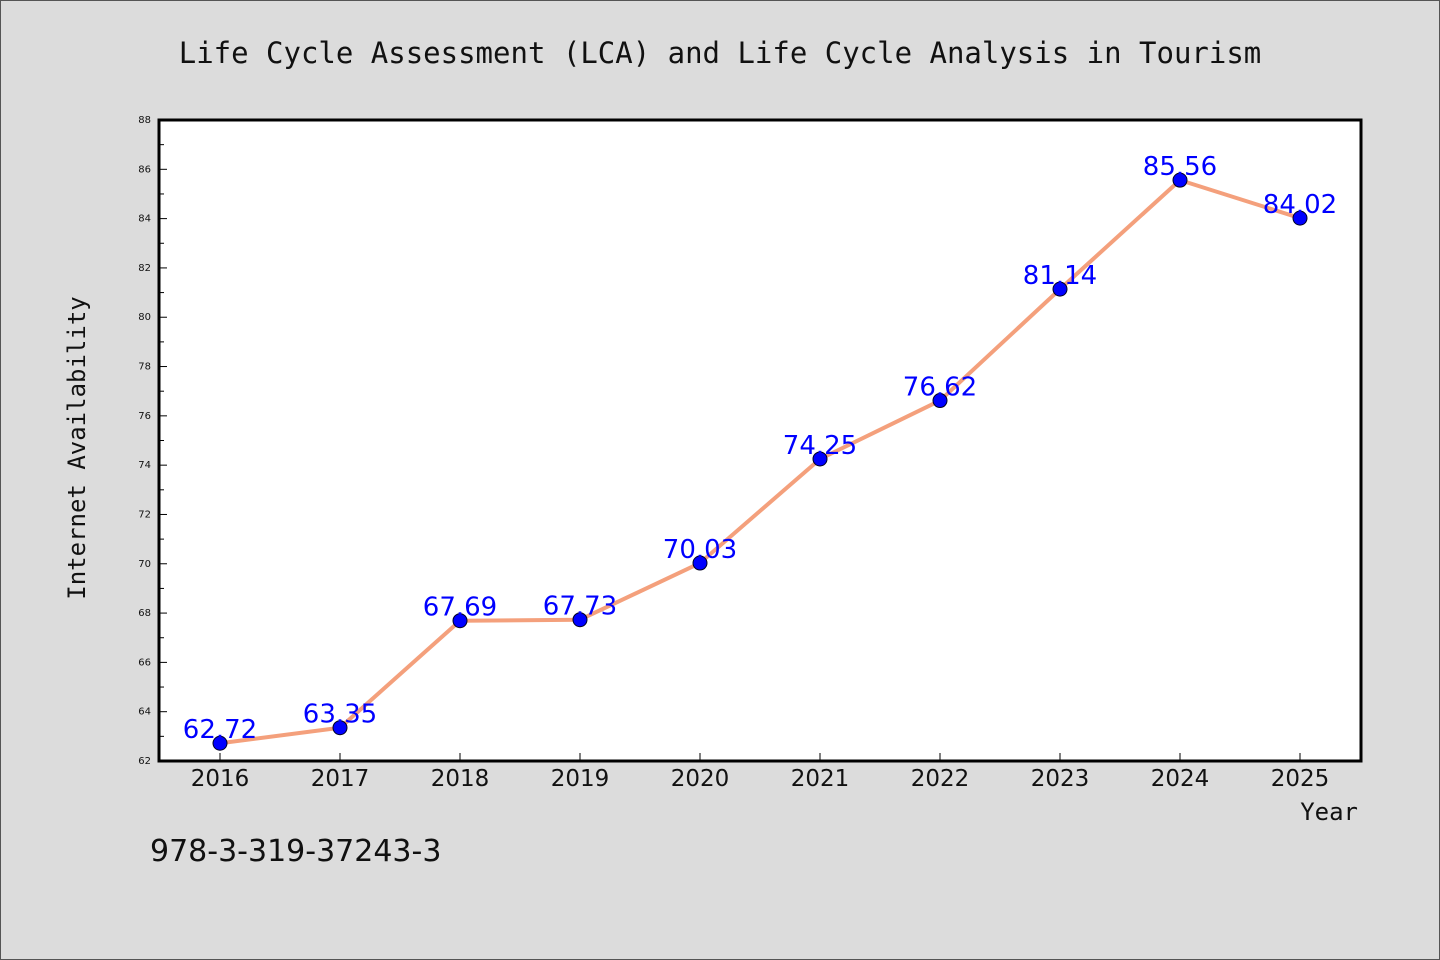 The width and height of the screenshot is (1440, 960). I want to click on y-tick-label: 88, so click(144, 120).